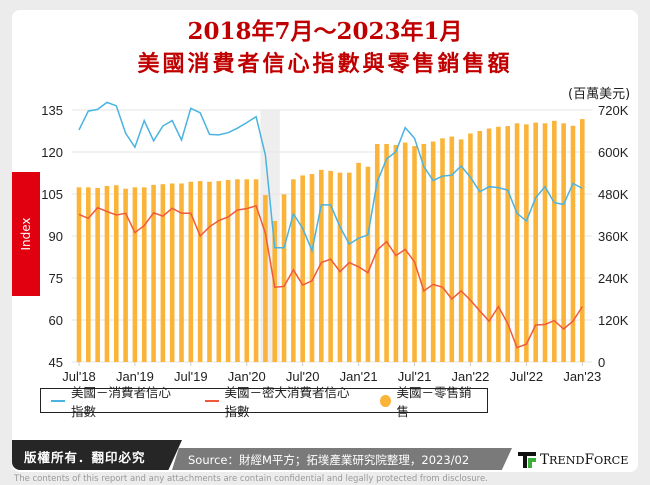  I want to click on x-tick-label: Jul'19, so click(191, 376).